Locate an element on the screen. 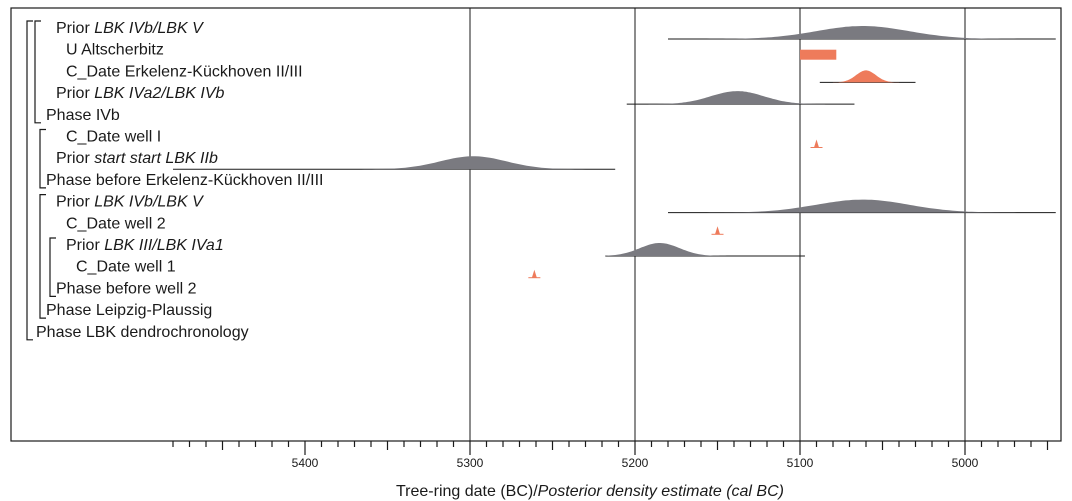 The height and width of the screenshot is (501, 1072). row-label: Prior LBK IVa2/LBK IVb is located at coordinates (140, 93).